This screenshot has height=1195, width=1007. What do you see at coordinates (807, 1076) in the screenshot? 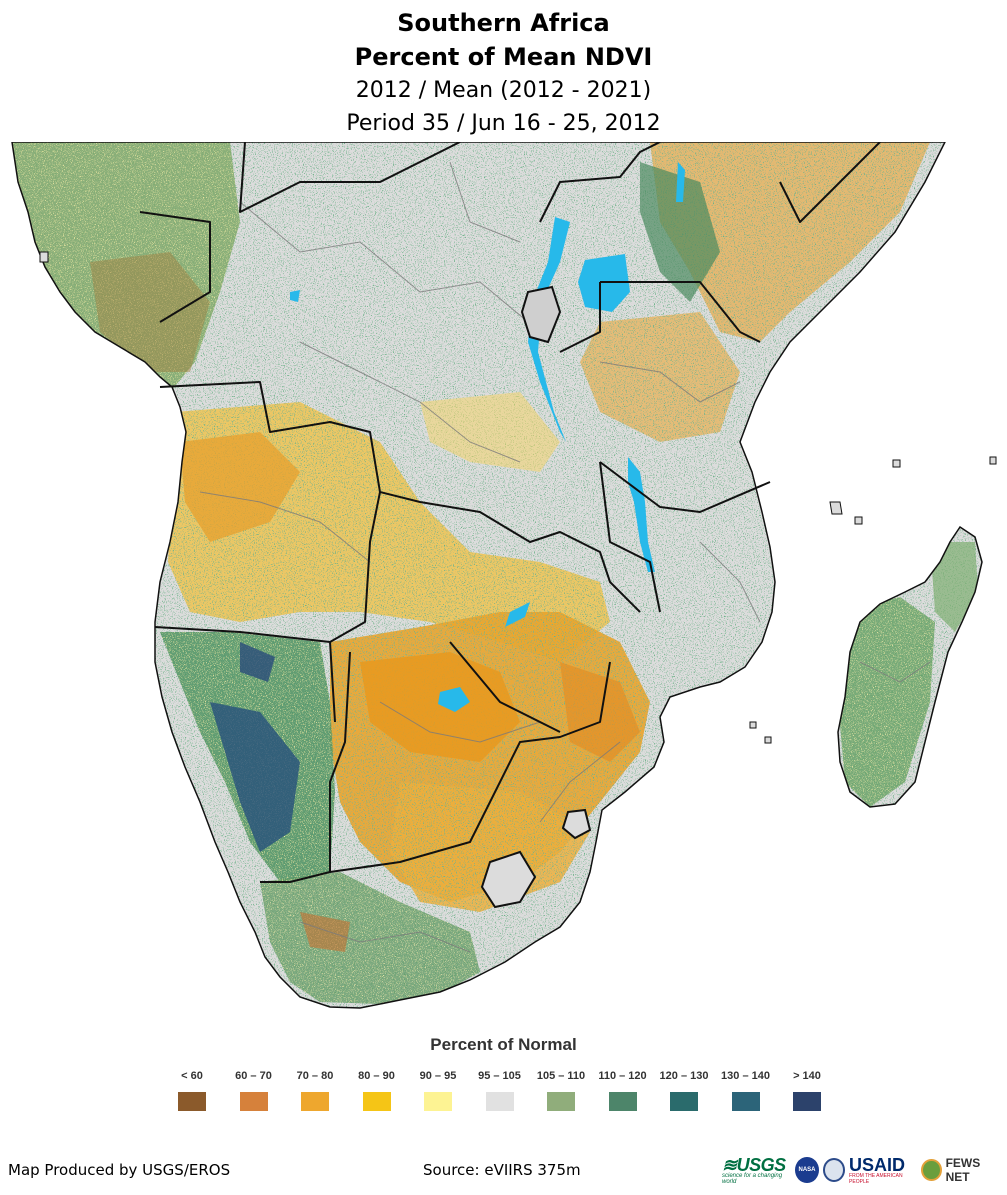
I see `legend-label: > 140` at bounding box center [807, 1076].